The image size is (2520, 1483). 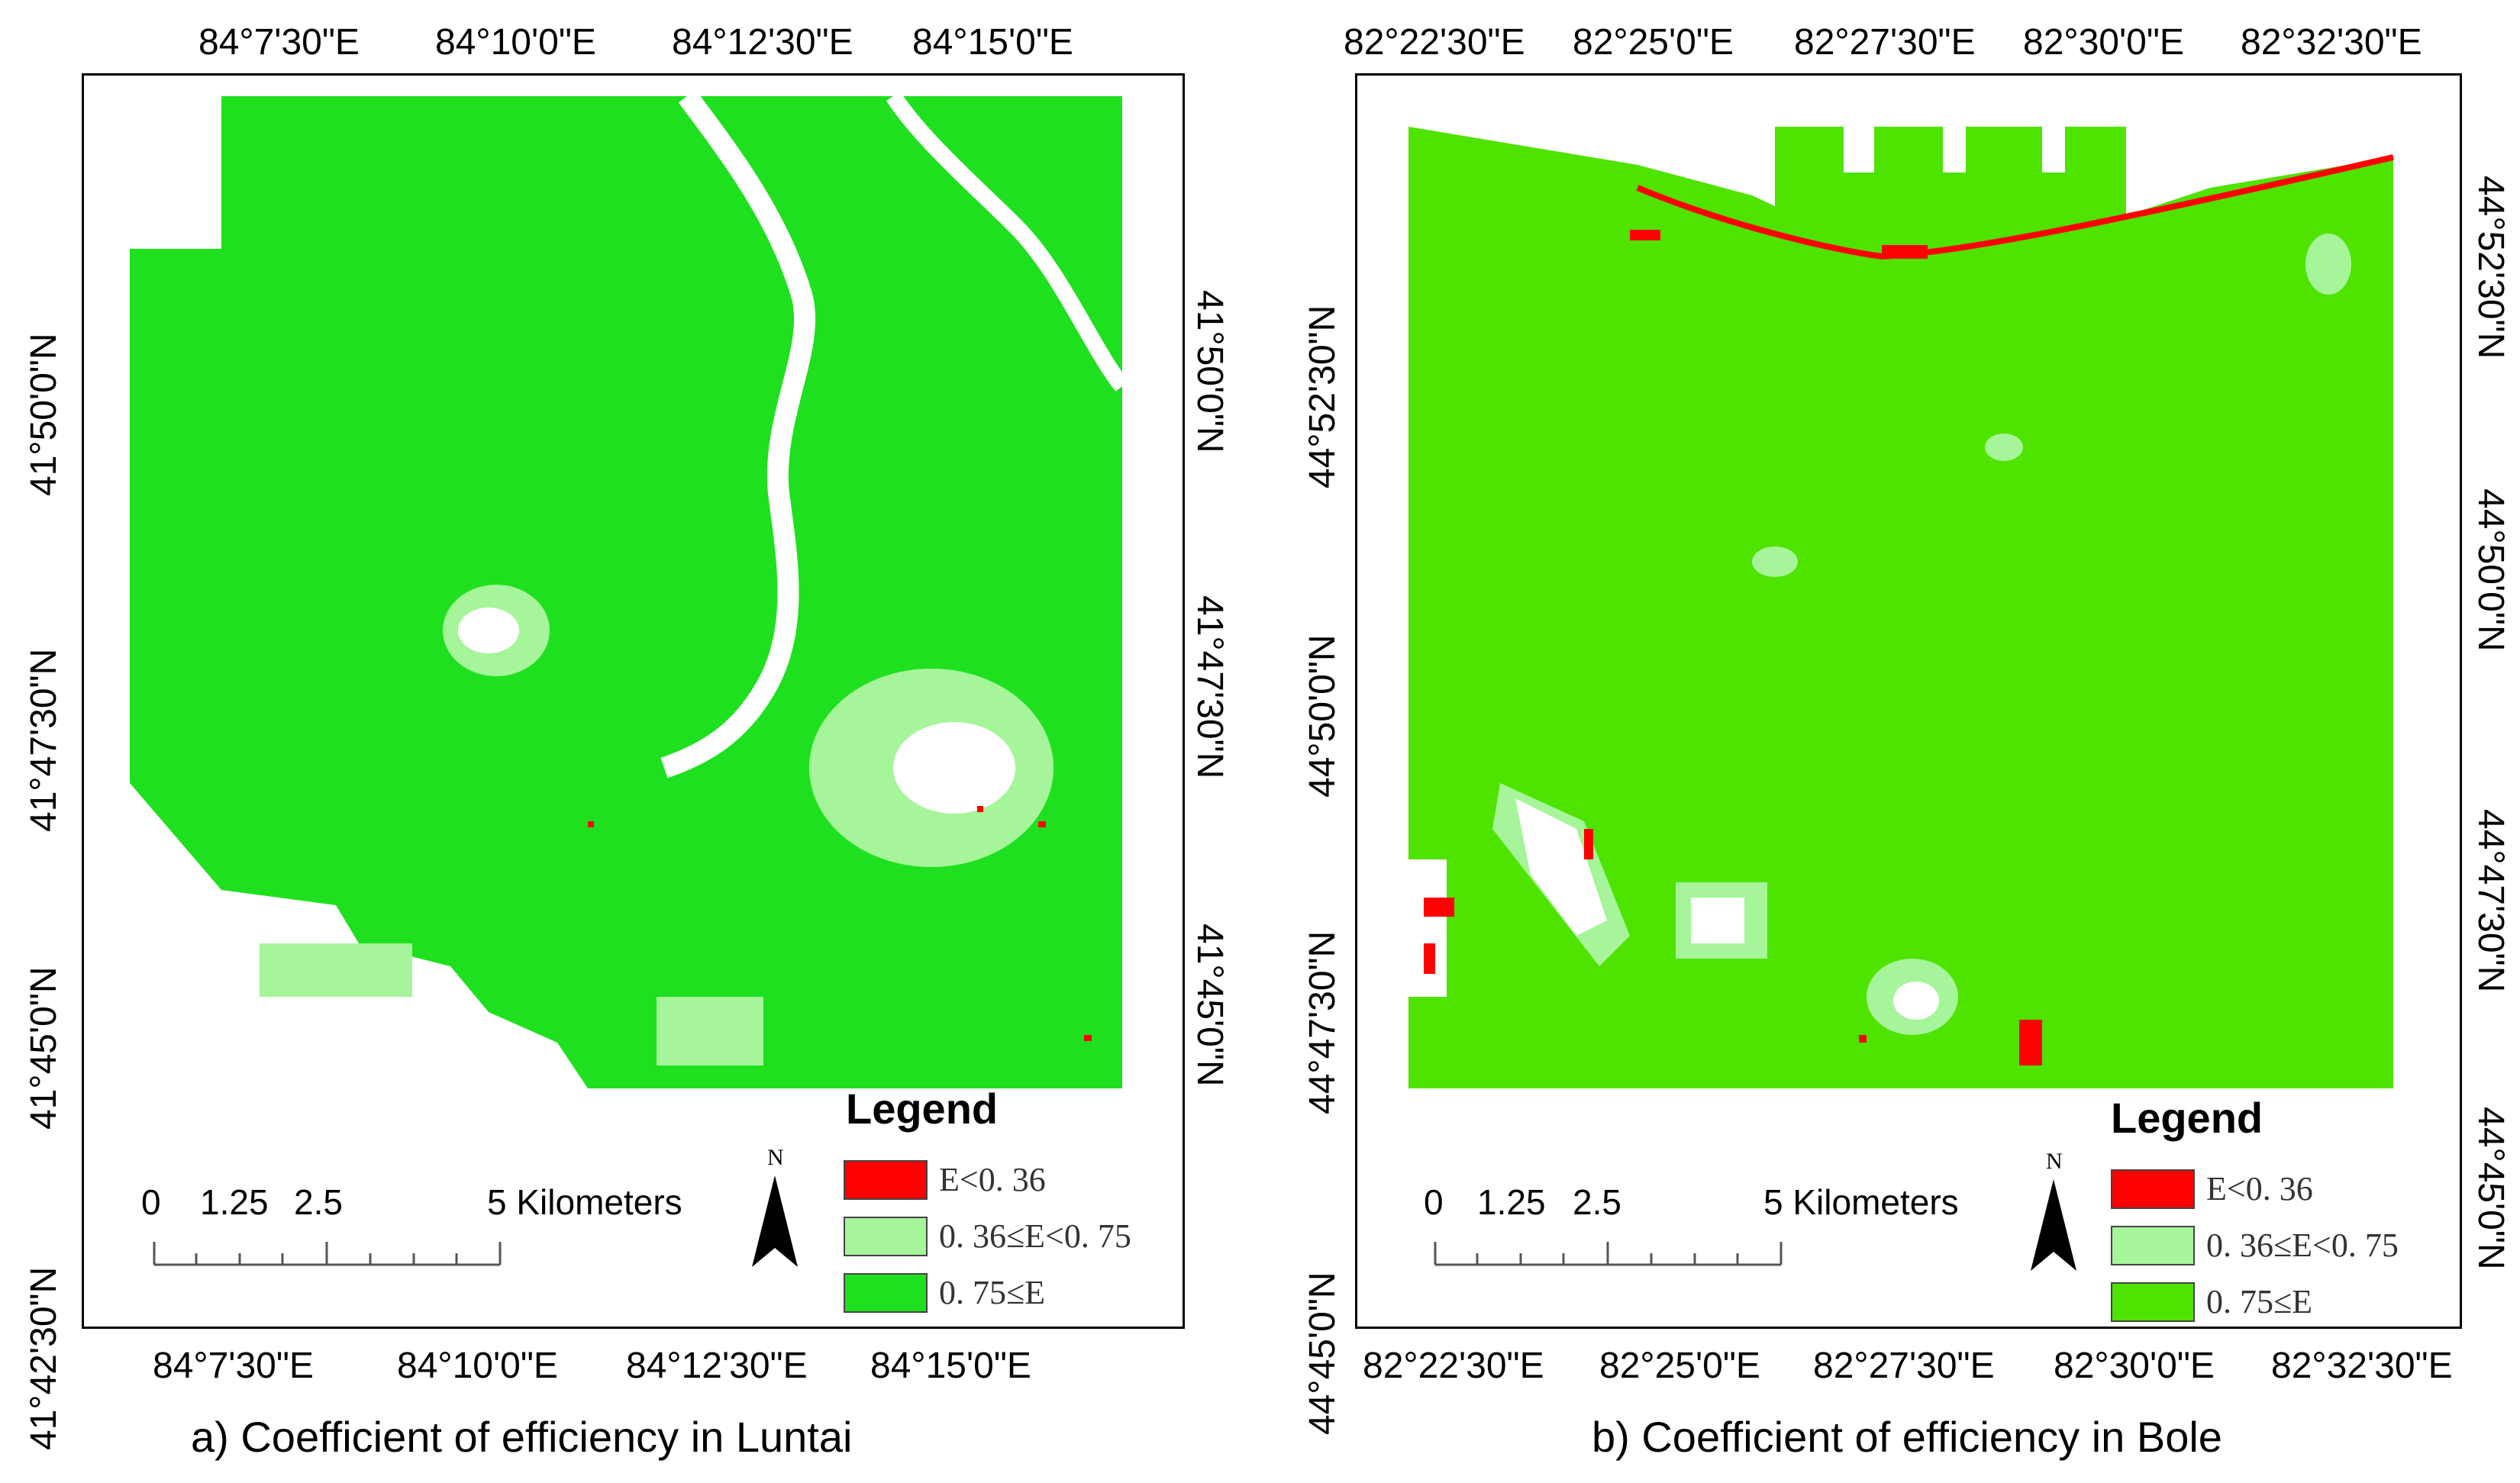 What do you see at coordinates (1608, 1254) in the screenshot?
I see `scale-bar-b` at bounding box center [1608, 1254].